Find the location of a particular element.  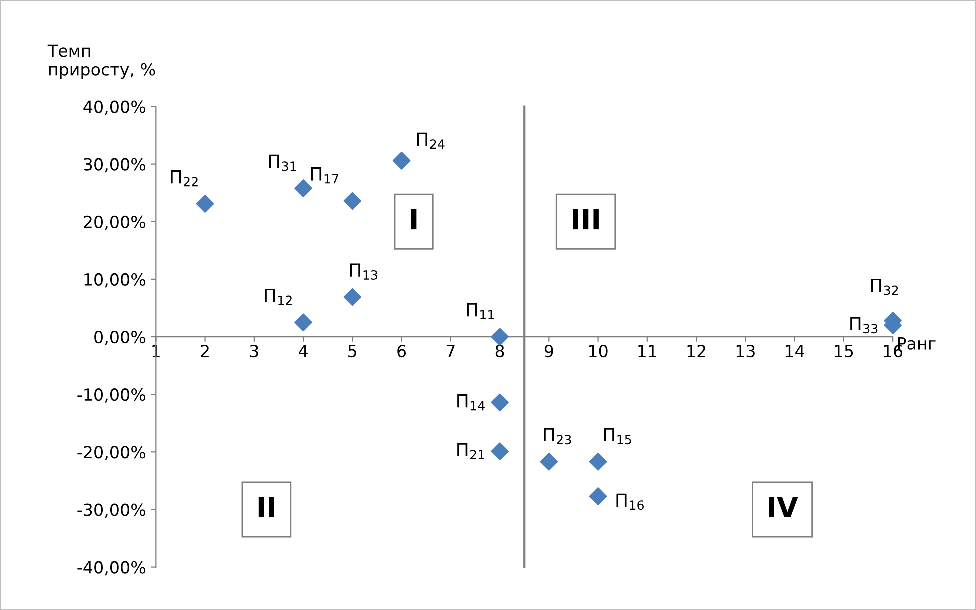

annotation: П$_{23}$ is located at coordinates (558, 436).